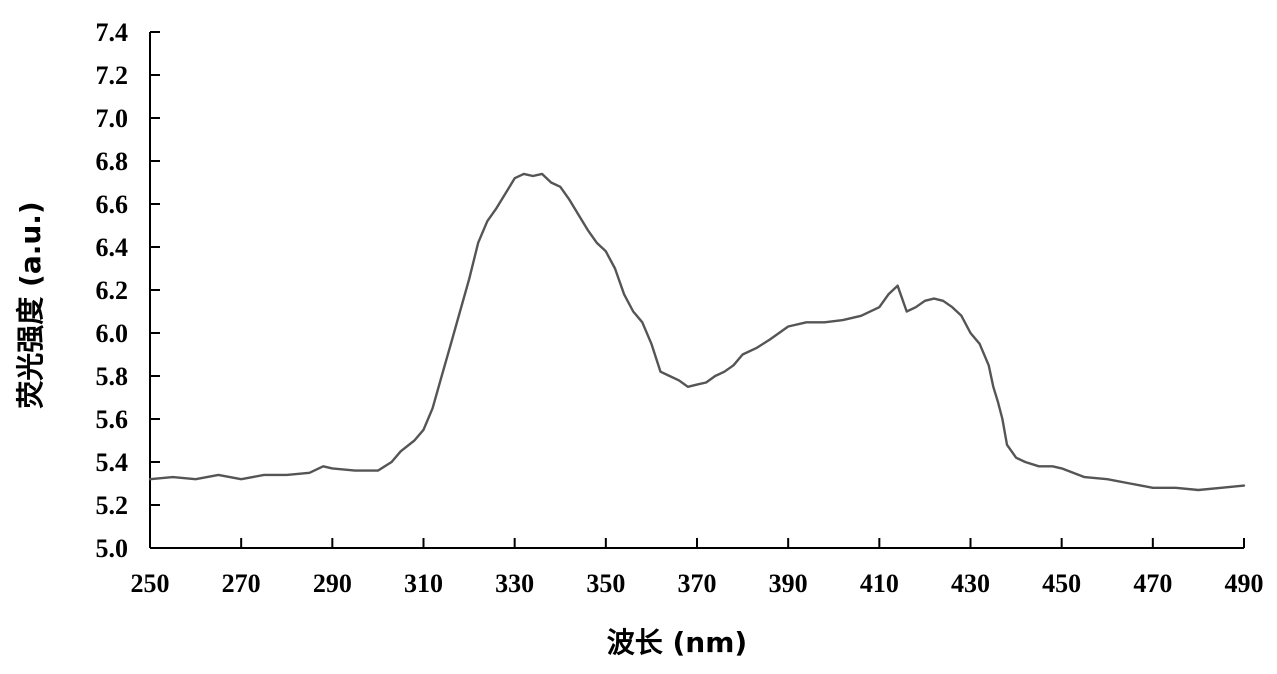  What do you see at coordinates (332, 583) in the screenshot?
I see `x-tick-label: 290` at bounding box center [332, 583].